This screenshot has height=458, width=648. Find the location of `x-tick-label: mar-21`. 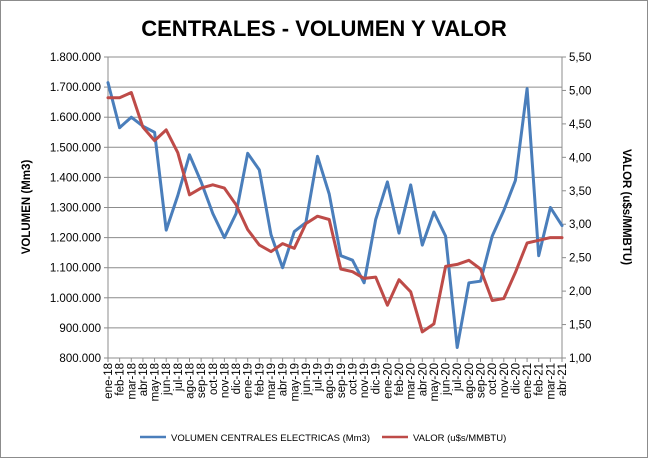

x-tick-label: mar-21 is located at coordinates (551, 381).